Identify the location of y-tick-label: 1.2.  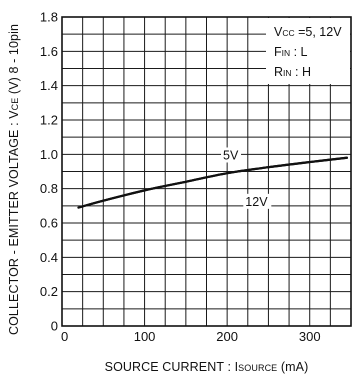
(49, 120).